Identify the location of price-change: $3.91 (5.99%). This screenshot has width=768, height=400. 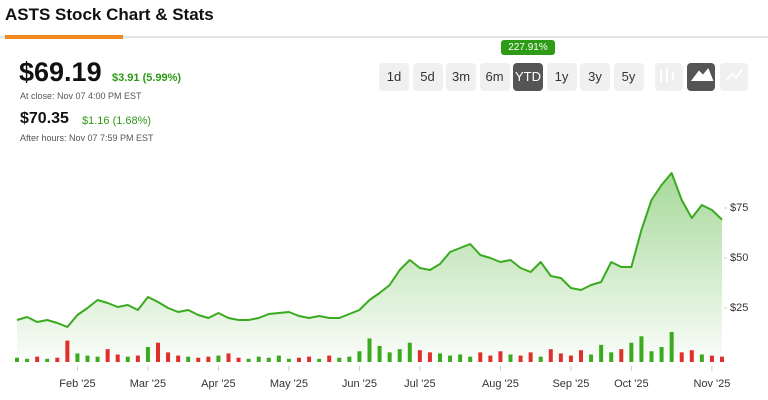
(147, 78).